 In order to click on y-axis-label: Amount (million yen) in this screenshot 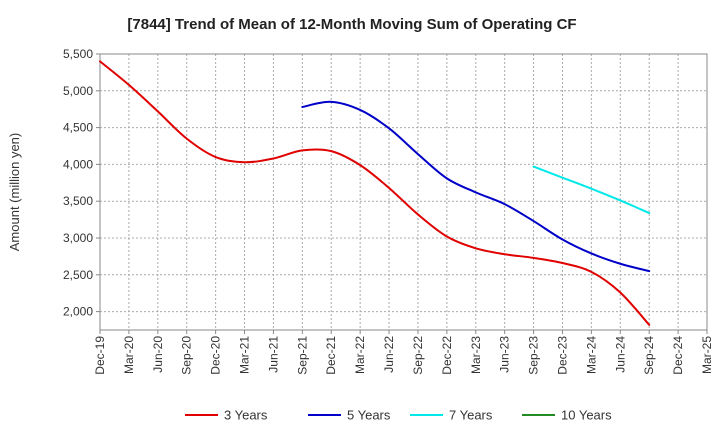, I will do `click(14, 192)`.